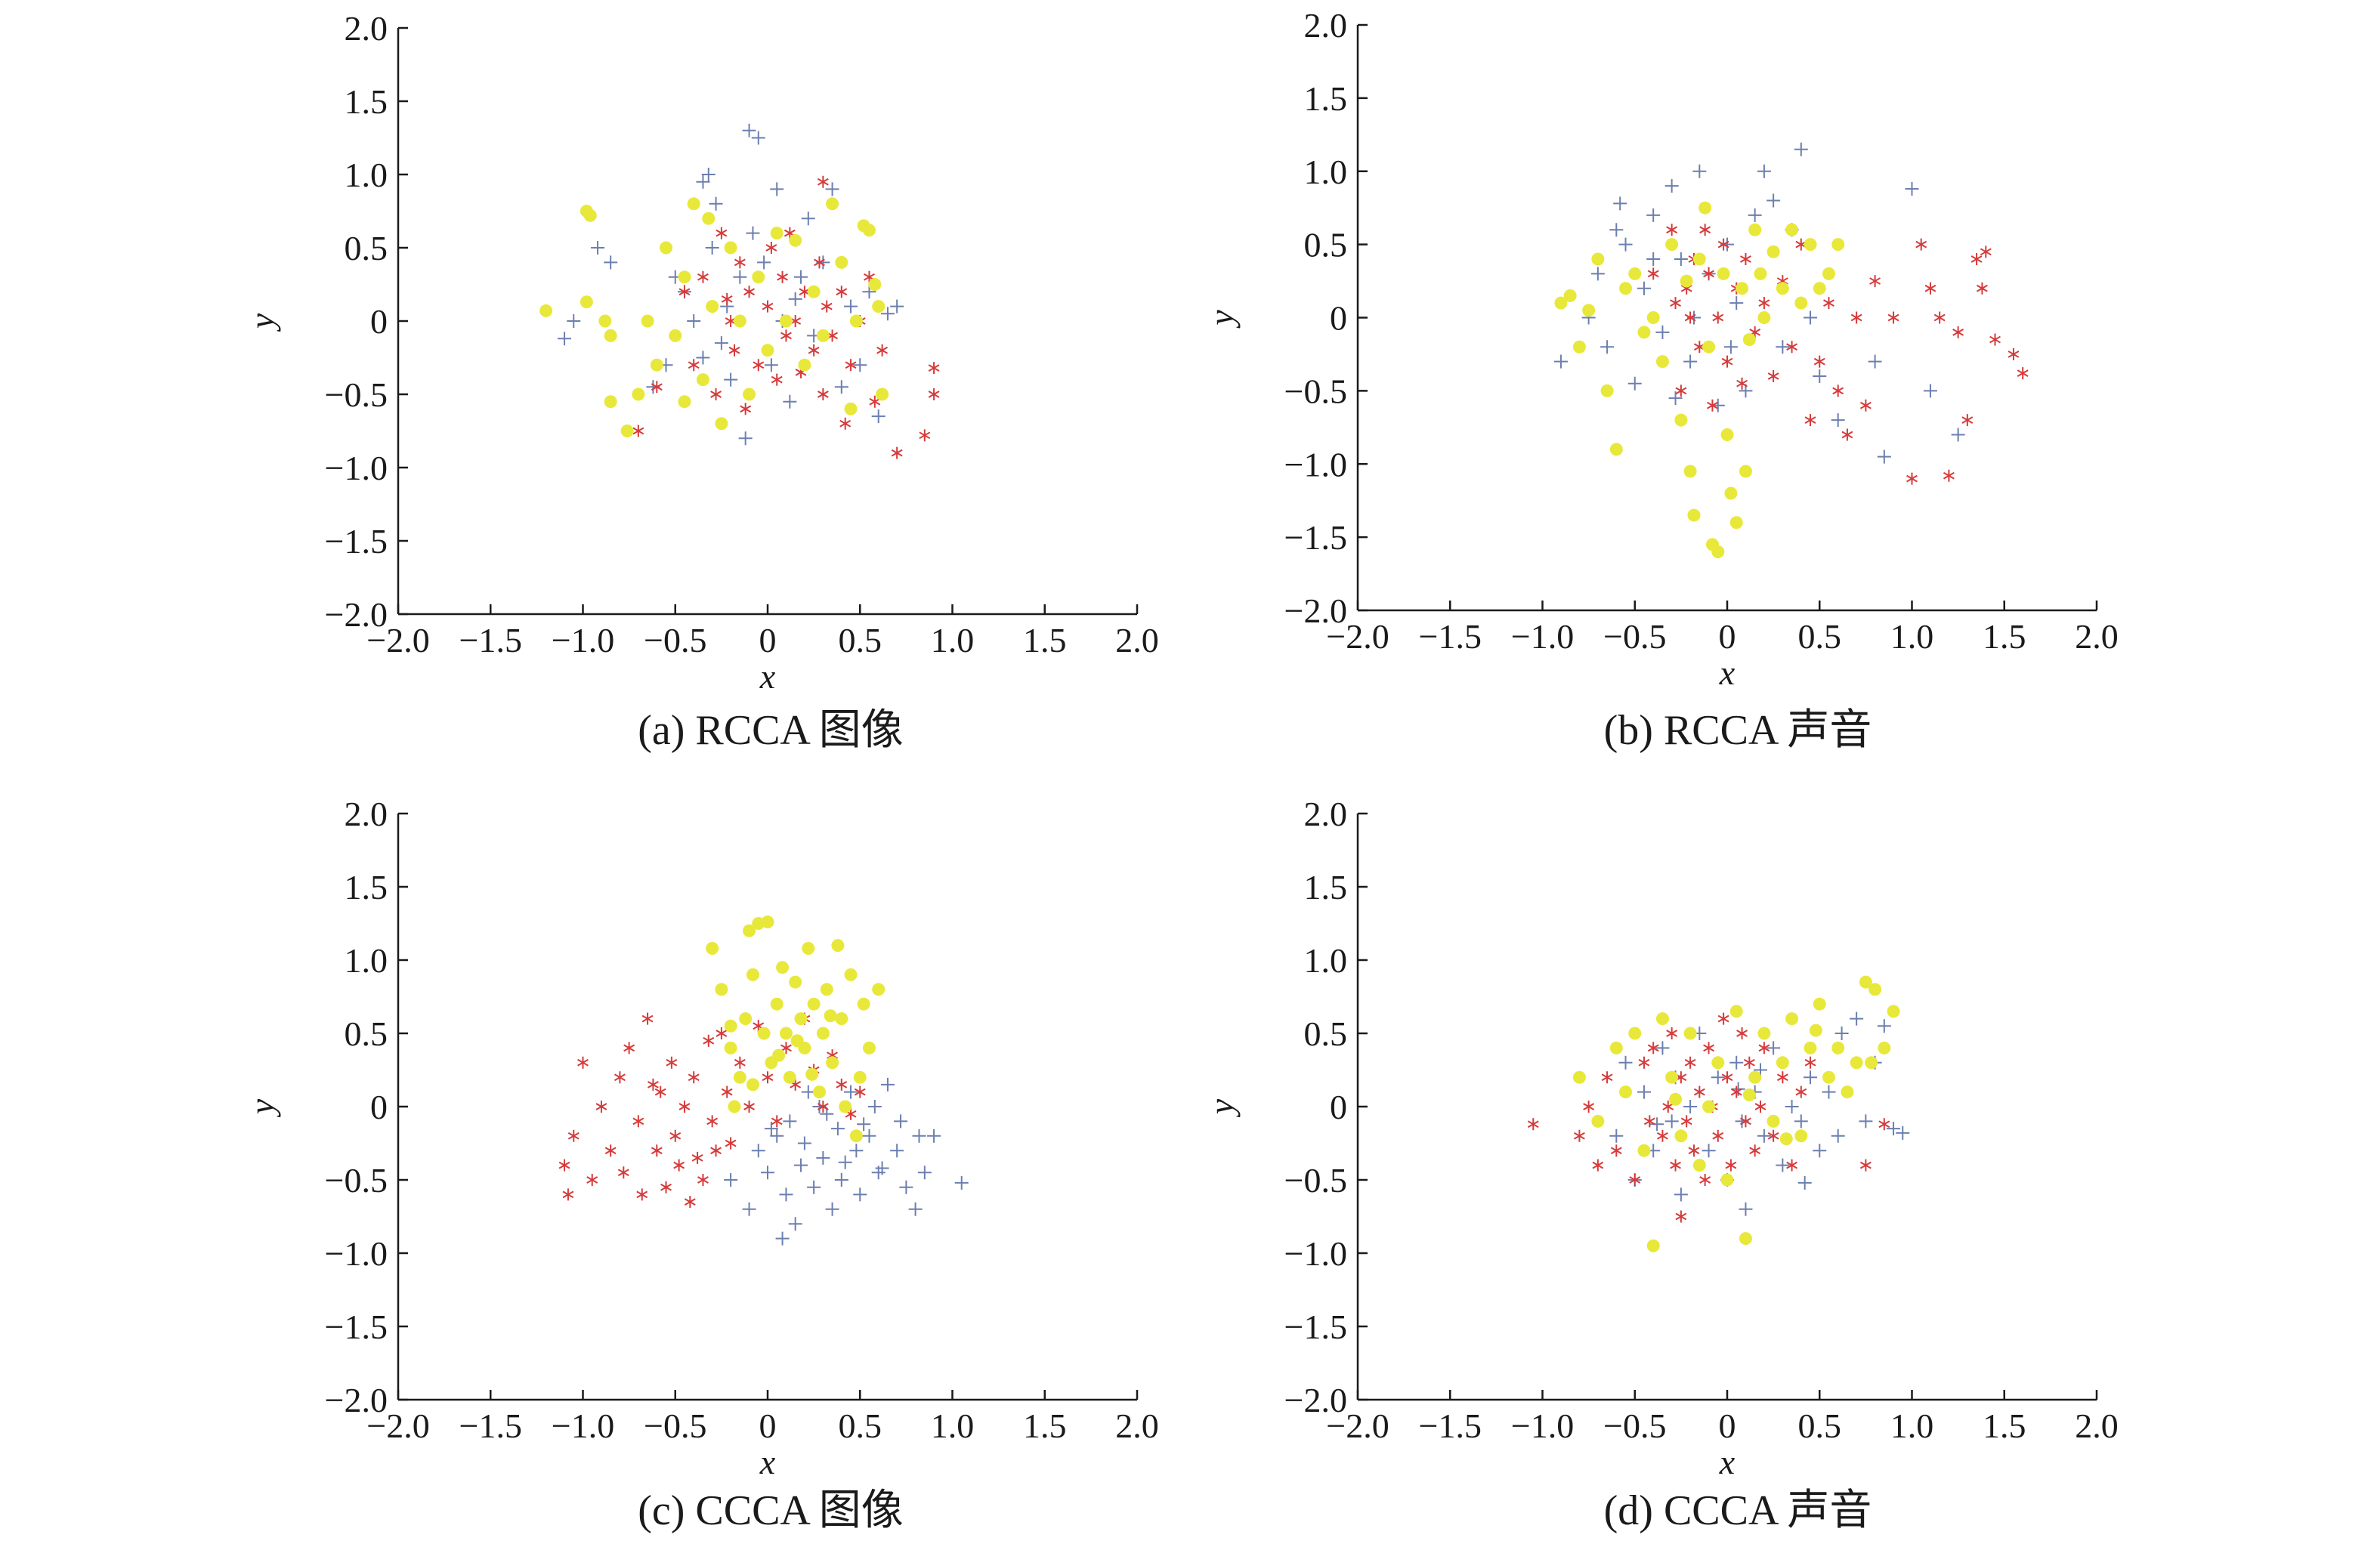 This screenshot has height=1547, width=2380. What do you see at coordinates (1137, 640) in the screenshot?
I see `x-tick-label-a: 2.0` at bounding box center [1137, 640].